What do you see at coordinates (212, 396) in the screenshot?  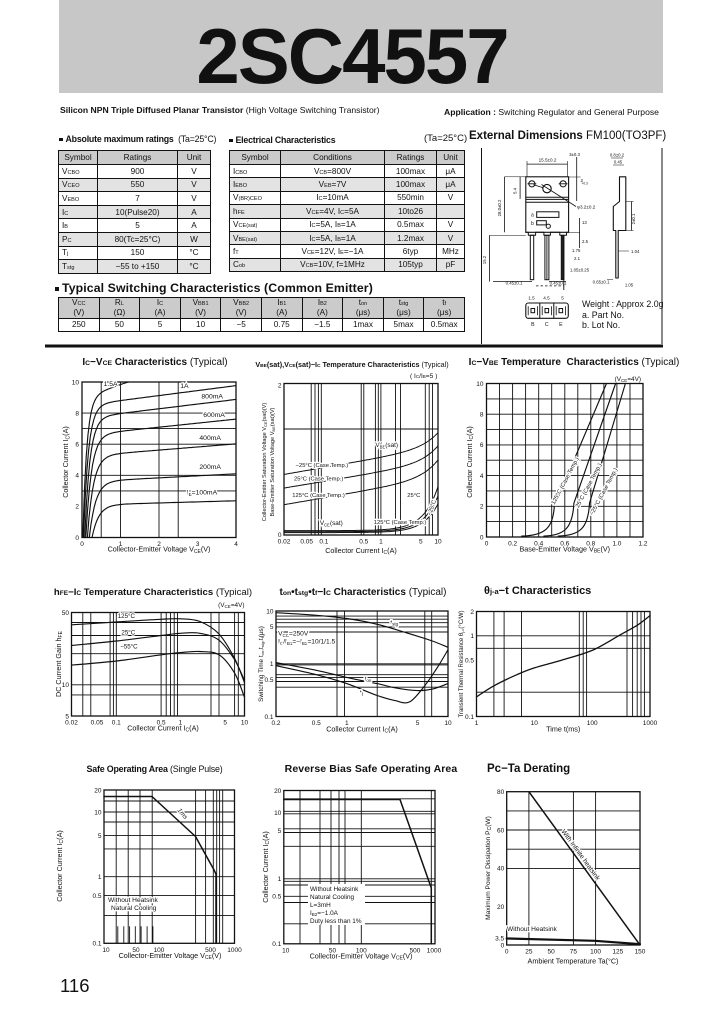 I see `svg-text: 800mA` at bounding box center [212, 396].